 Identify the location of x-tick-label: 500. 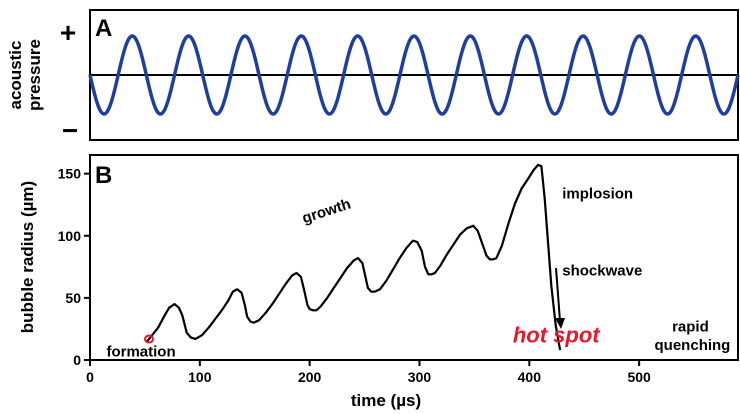
(639, 377).